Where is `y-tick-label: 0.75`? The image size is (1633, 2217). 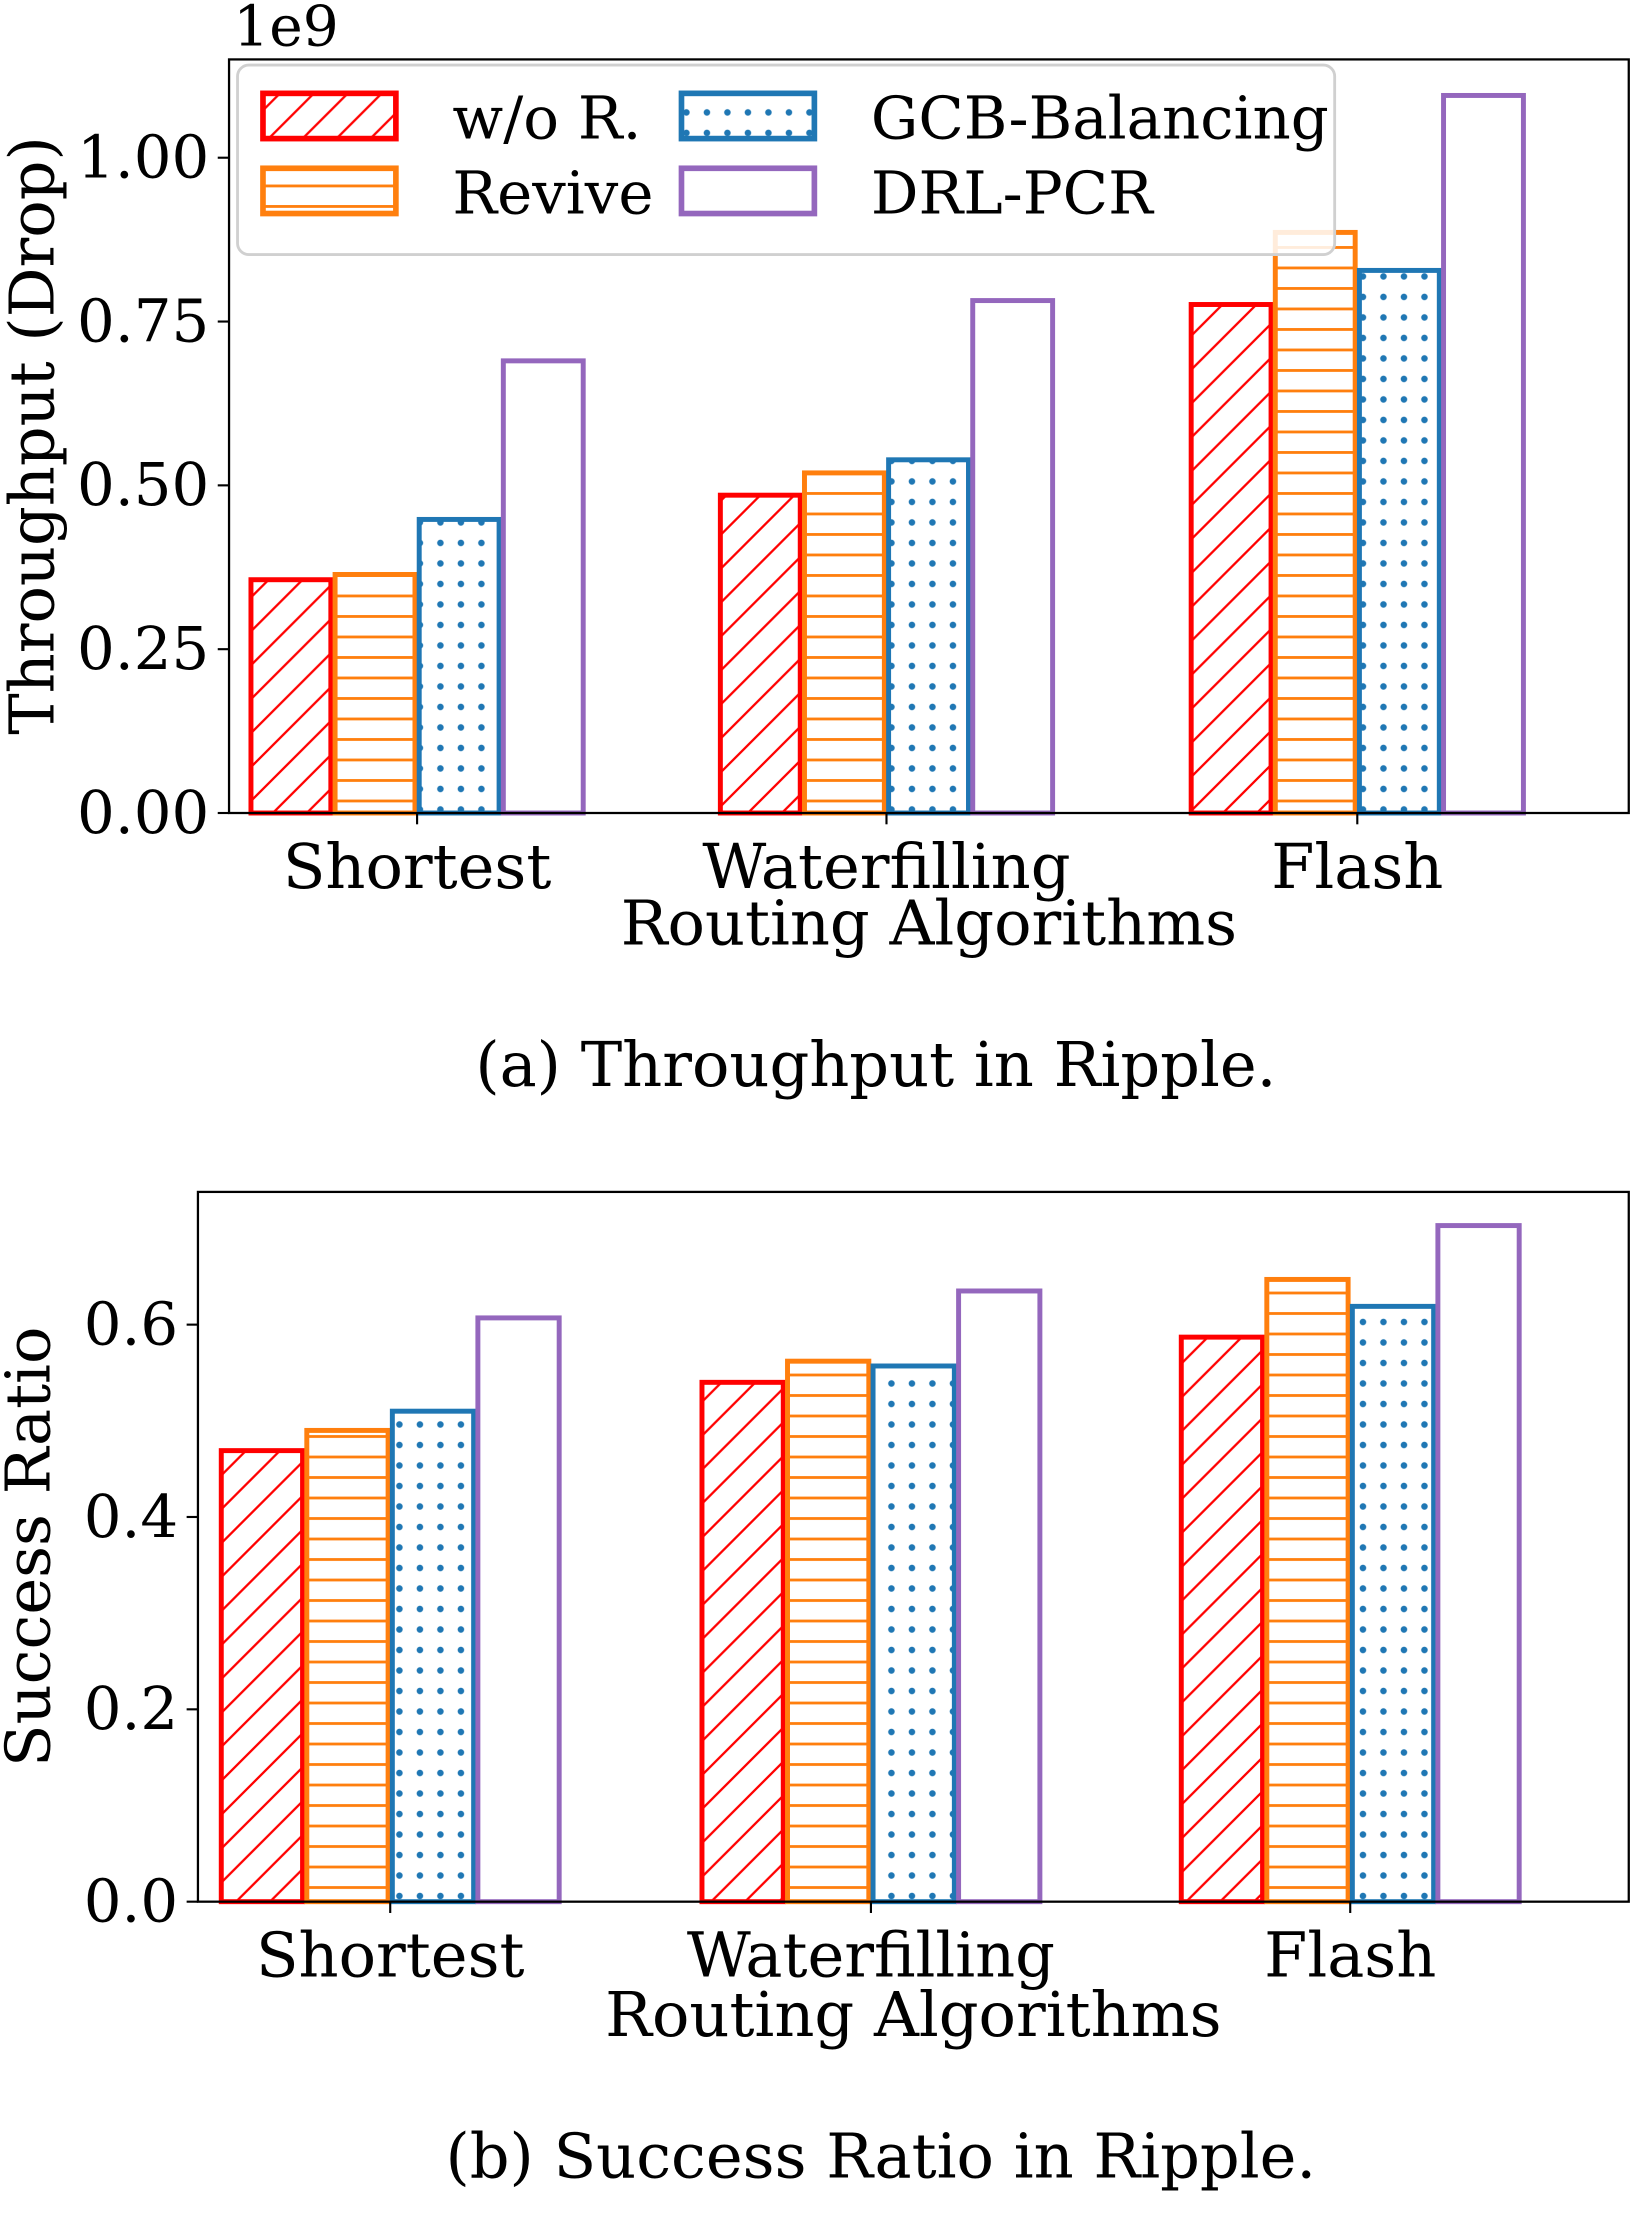 y-tick-label: 0.75 is located at coordinates (143, 321).